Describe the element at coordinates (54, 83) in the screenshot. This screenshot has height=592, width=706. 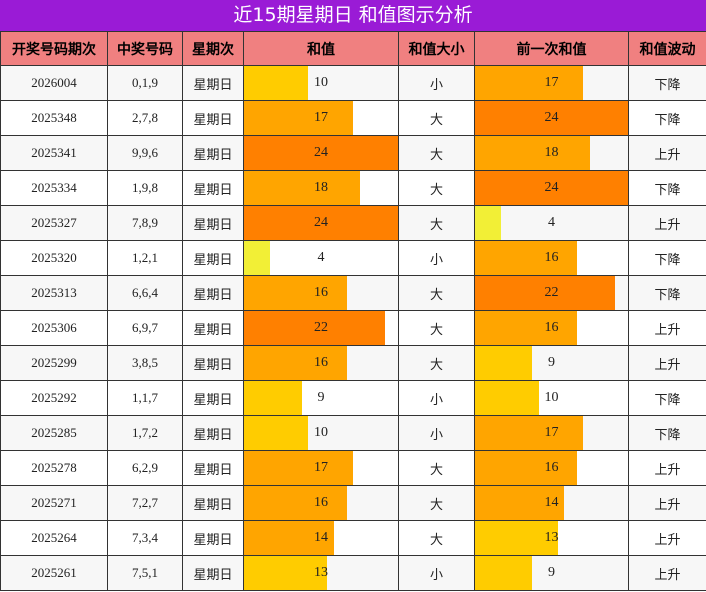
I see `issue-cell: 2026004` at that location.